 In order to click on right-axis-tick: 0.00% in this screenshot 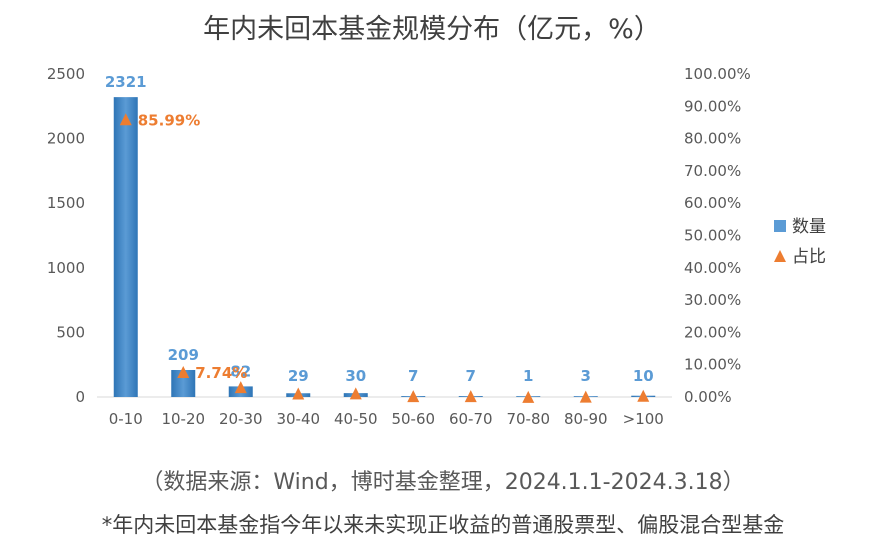, I will do `click(708, 397)`.